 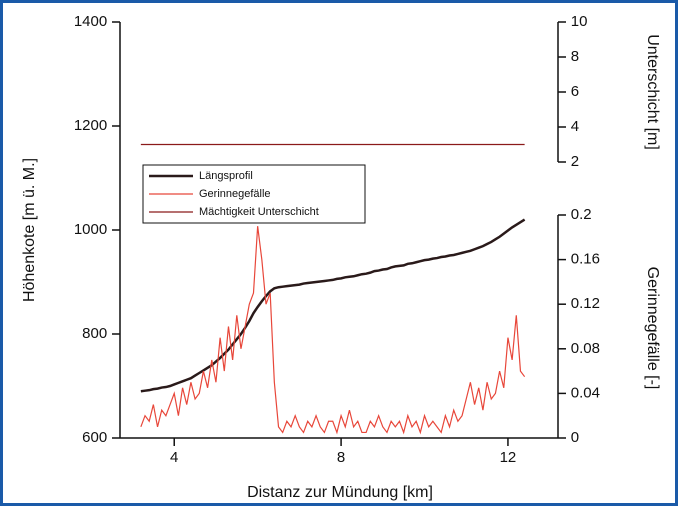 I want to click on y-tick-label: 800, so click(x=94, y=333).